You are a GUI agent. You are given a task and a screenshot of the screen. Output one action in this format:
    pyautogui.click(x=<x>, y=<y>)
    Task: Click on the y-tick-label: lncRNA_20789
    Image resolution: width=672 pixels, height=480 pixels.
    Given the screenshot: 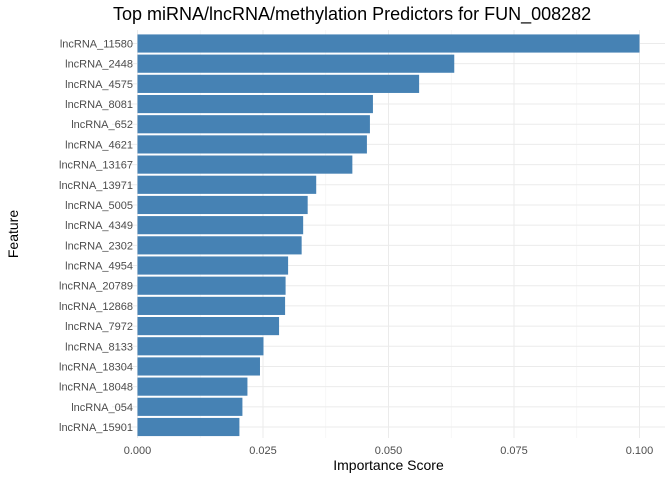 What is the action you would take?
    pyautogui.click(x=96, y=287)
    